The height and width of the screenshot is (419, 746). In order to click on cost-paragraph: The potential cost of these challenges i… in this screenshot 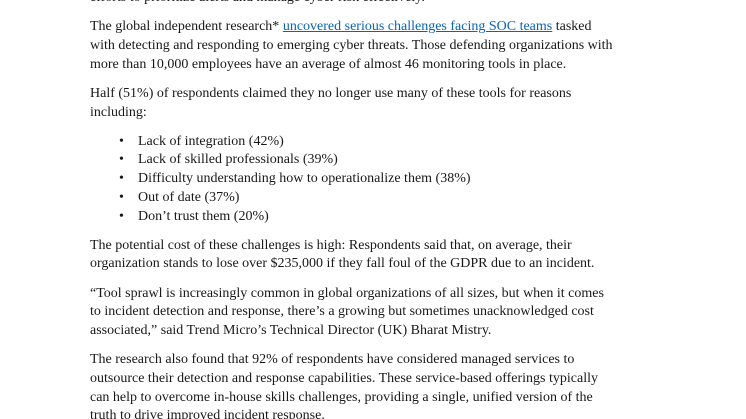, I will do `click(342, 254)`.